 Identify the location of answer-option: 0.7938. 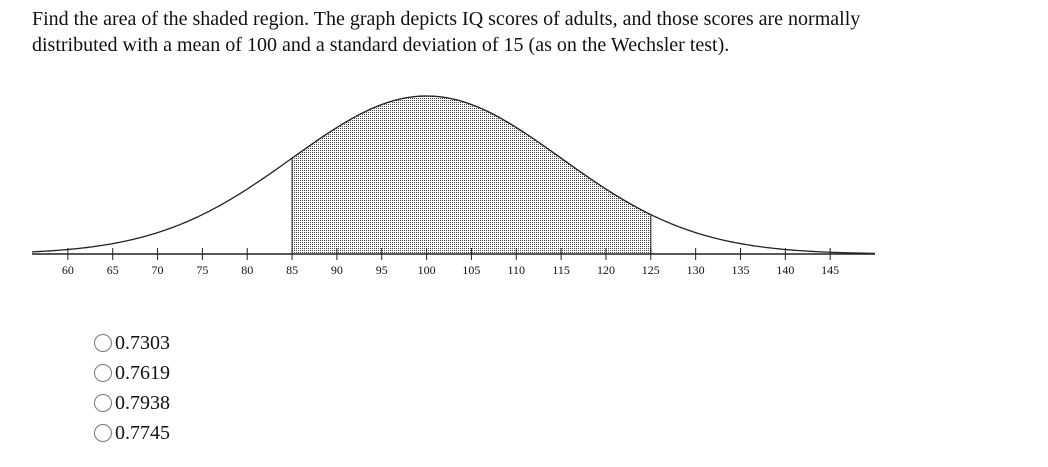
(132, 403).